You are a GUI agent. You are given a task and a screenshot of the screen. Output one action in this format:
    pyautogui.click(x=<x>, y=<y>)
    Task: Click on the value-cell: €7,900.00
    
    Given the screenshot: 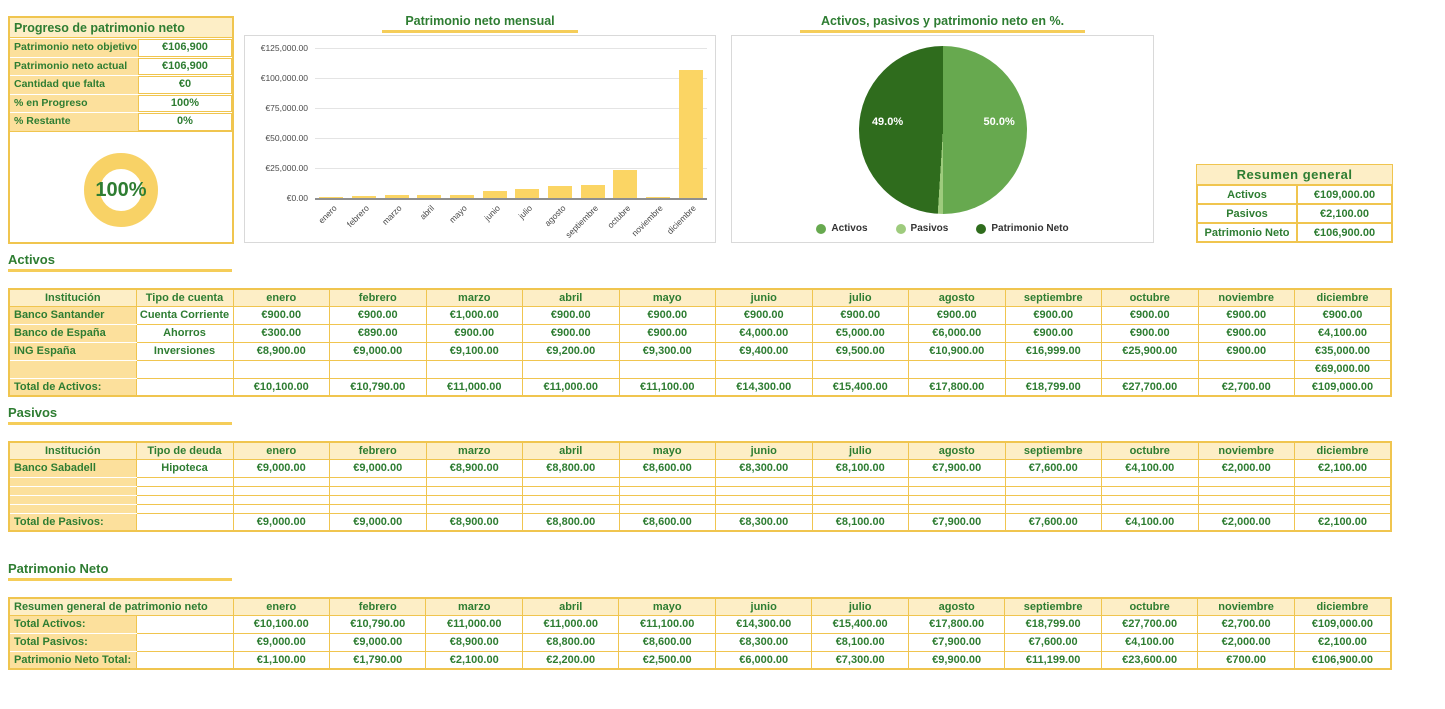 What is the action you would take?
    pyautogui.click(x=956, y=642)
    